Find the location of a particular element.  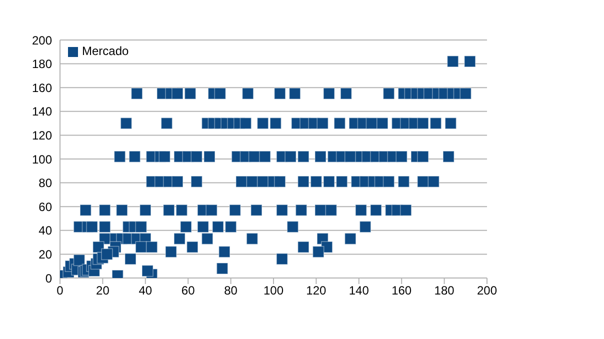

x-tick-label: 120 is located at coordinates (316, 291).